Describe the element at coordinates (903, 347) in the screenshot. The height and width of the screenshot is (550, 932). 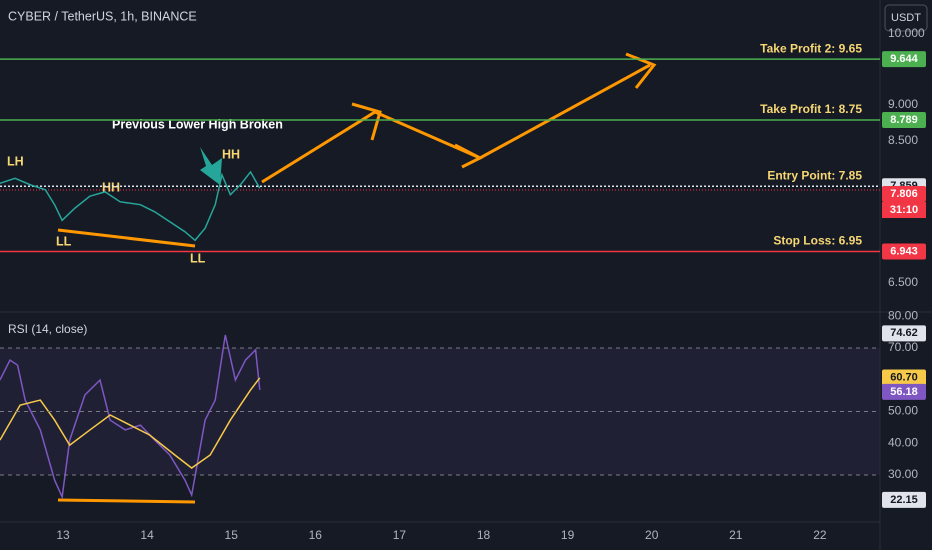
I see `y-tick-label: 70.00` at that location.